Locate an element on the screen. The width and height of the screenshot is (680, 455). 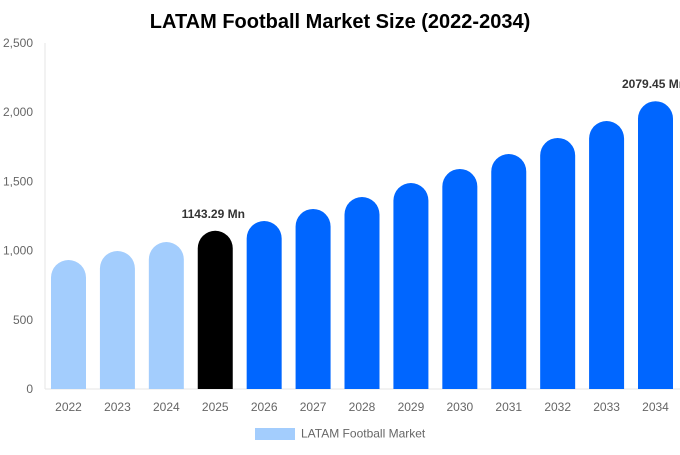
legend-swatch is located at coordinates (275, 434).